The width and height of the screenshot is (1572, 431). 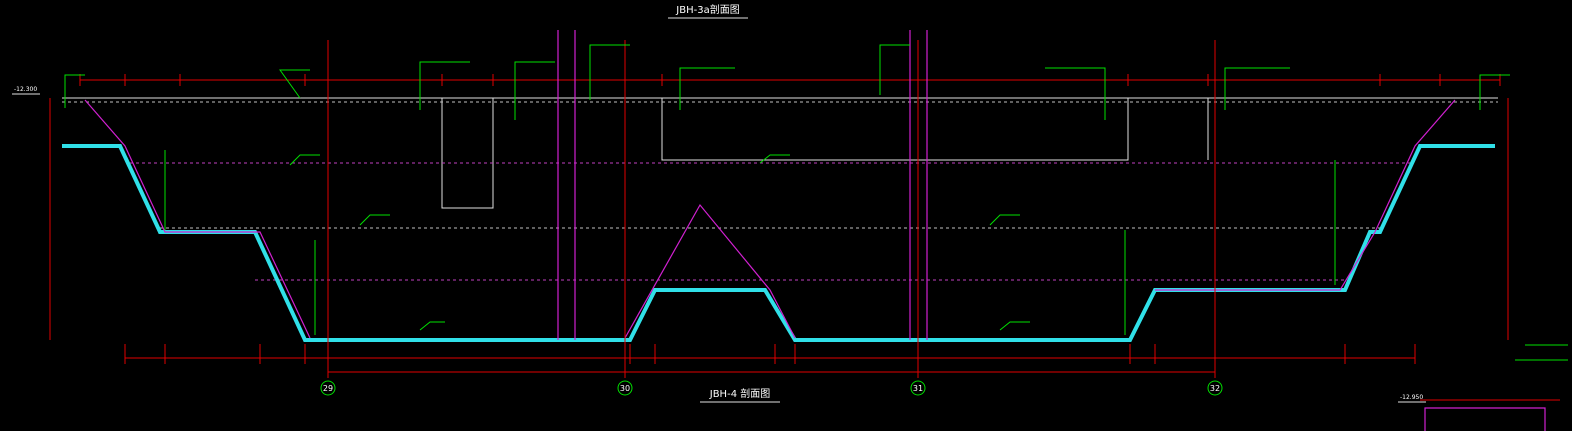 I want to click on axis-bubble, so click(x=771, y=388).